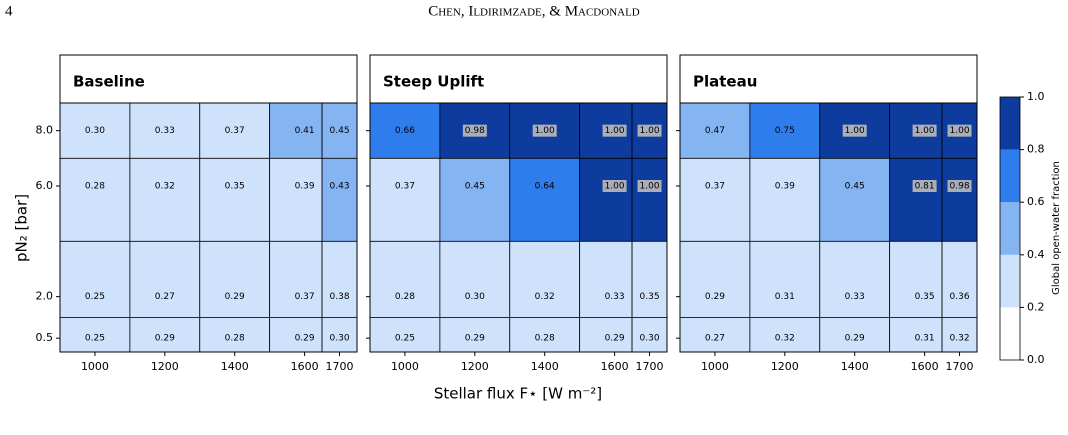 This screenshot has width=1068, height=435. What do you see at coordinates (1036, 254) in the screenshot?
I see `colorbar-tick-label: 0.4` at bounding box center [1036, 254].